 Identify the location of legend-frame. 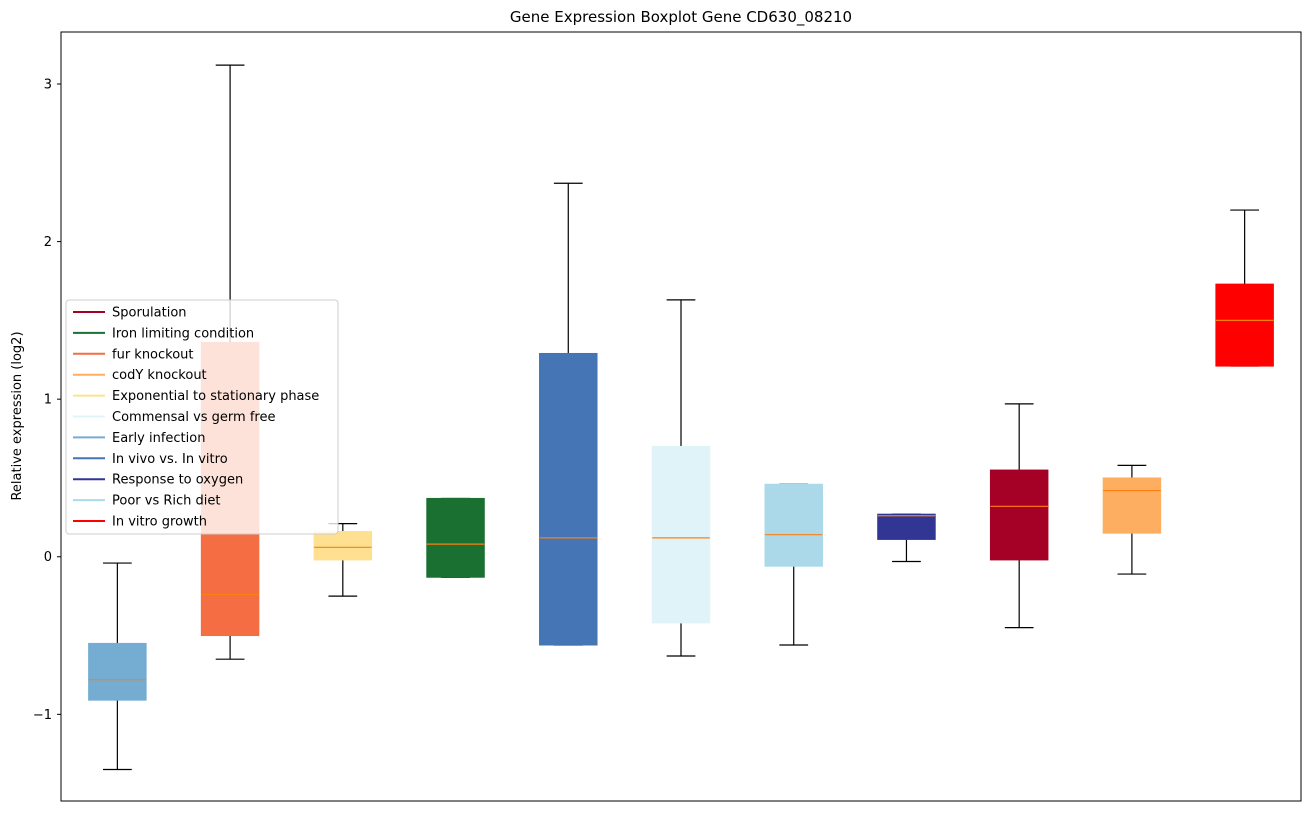
(202, 417).